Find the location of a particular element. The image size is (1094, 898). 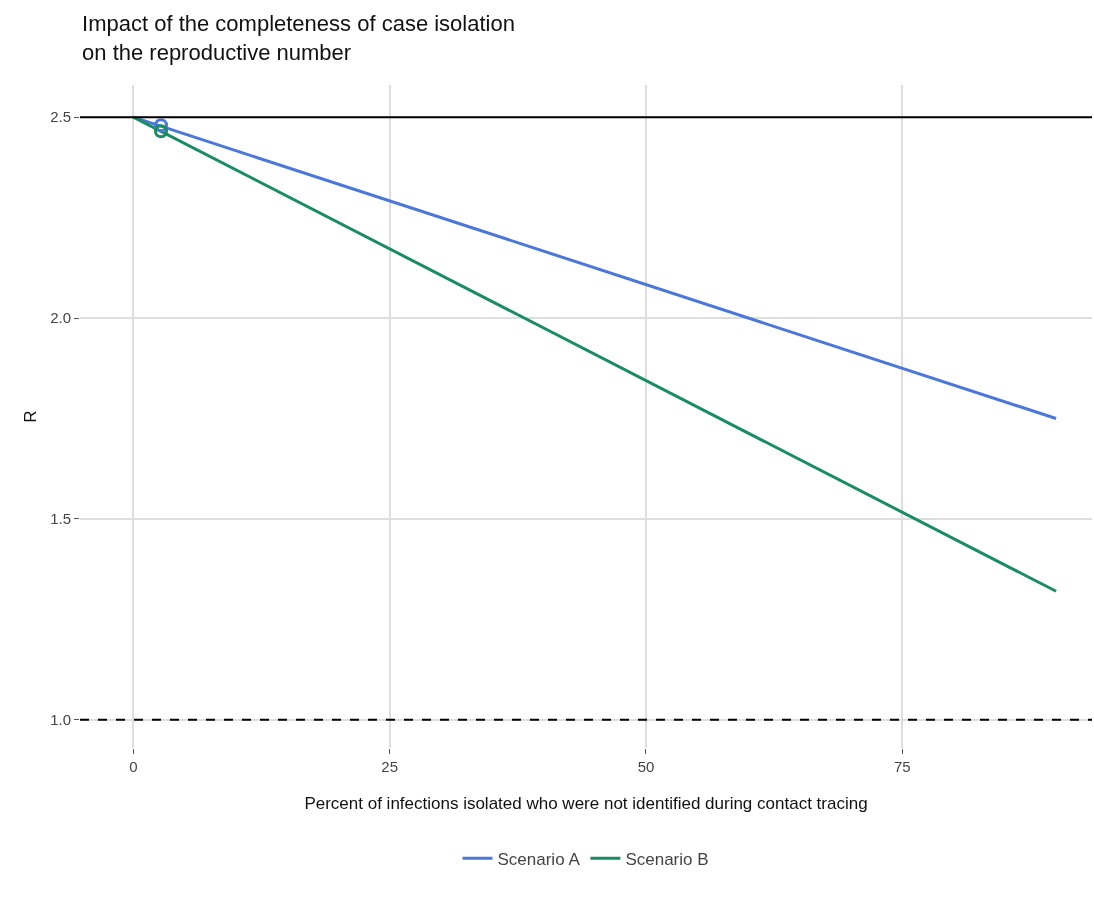

x-axis-title: Percent of infections isolated who were not identified during contact tracing is located at coordinates (586, 803).